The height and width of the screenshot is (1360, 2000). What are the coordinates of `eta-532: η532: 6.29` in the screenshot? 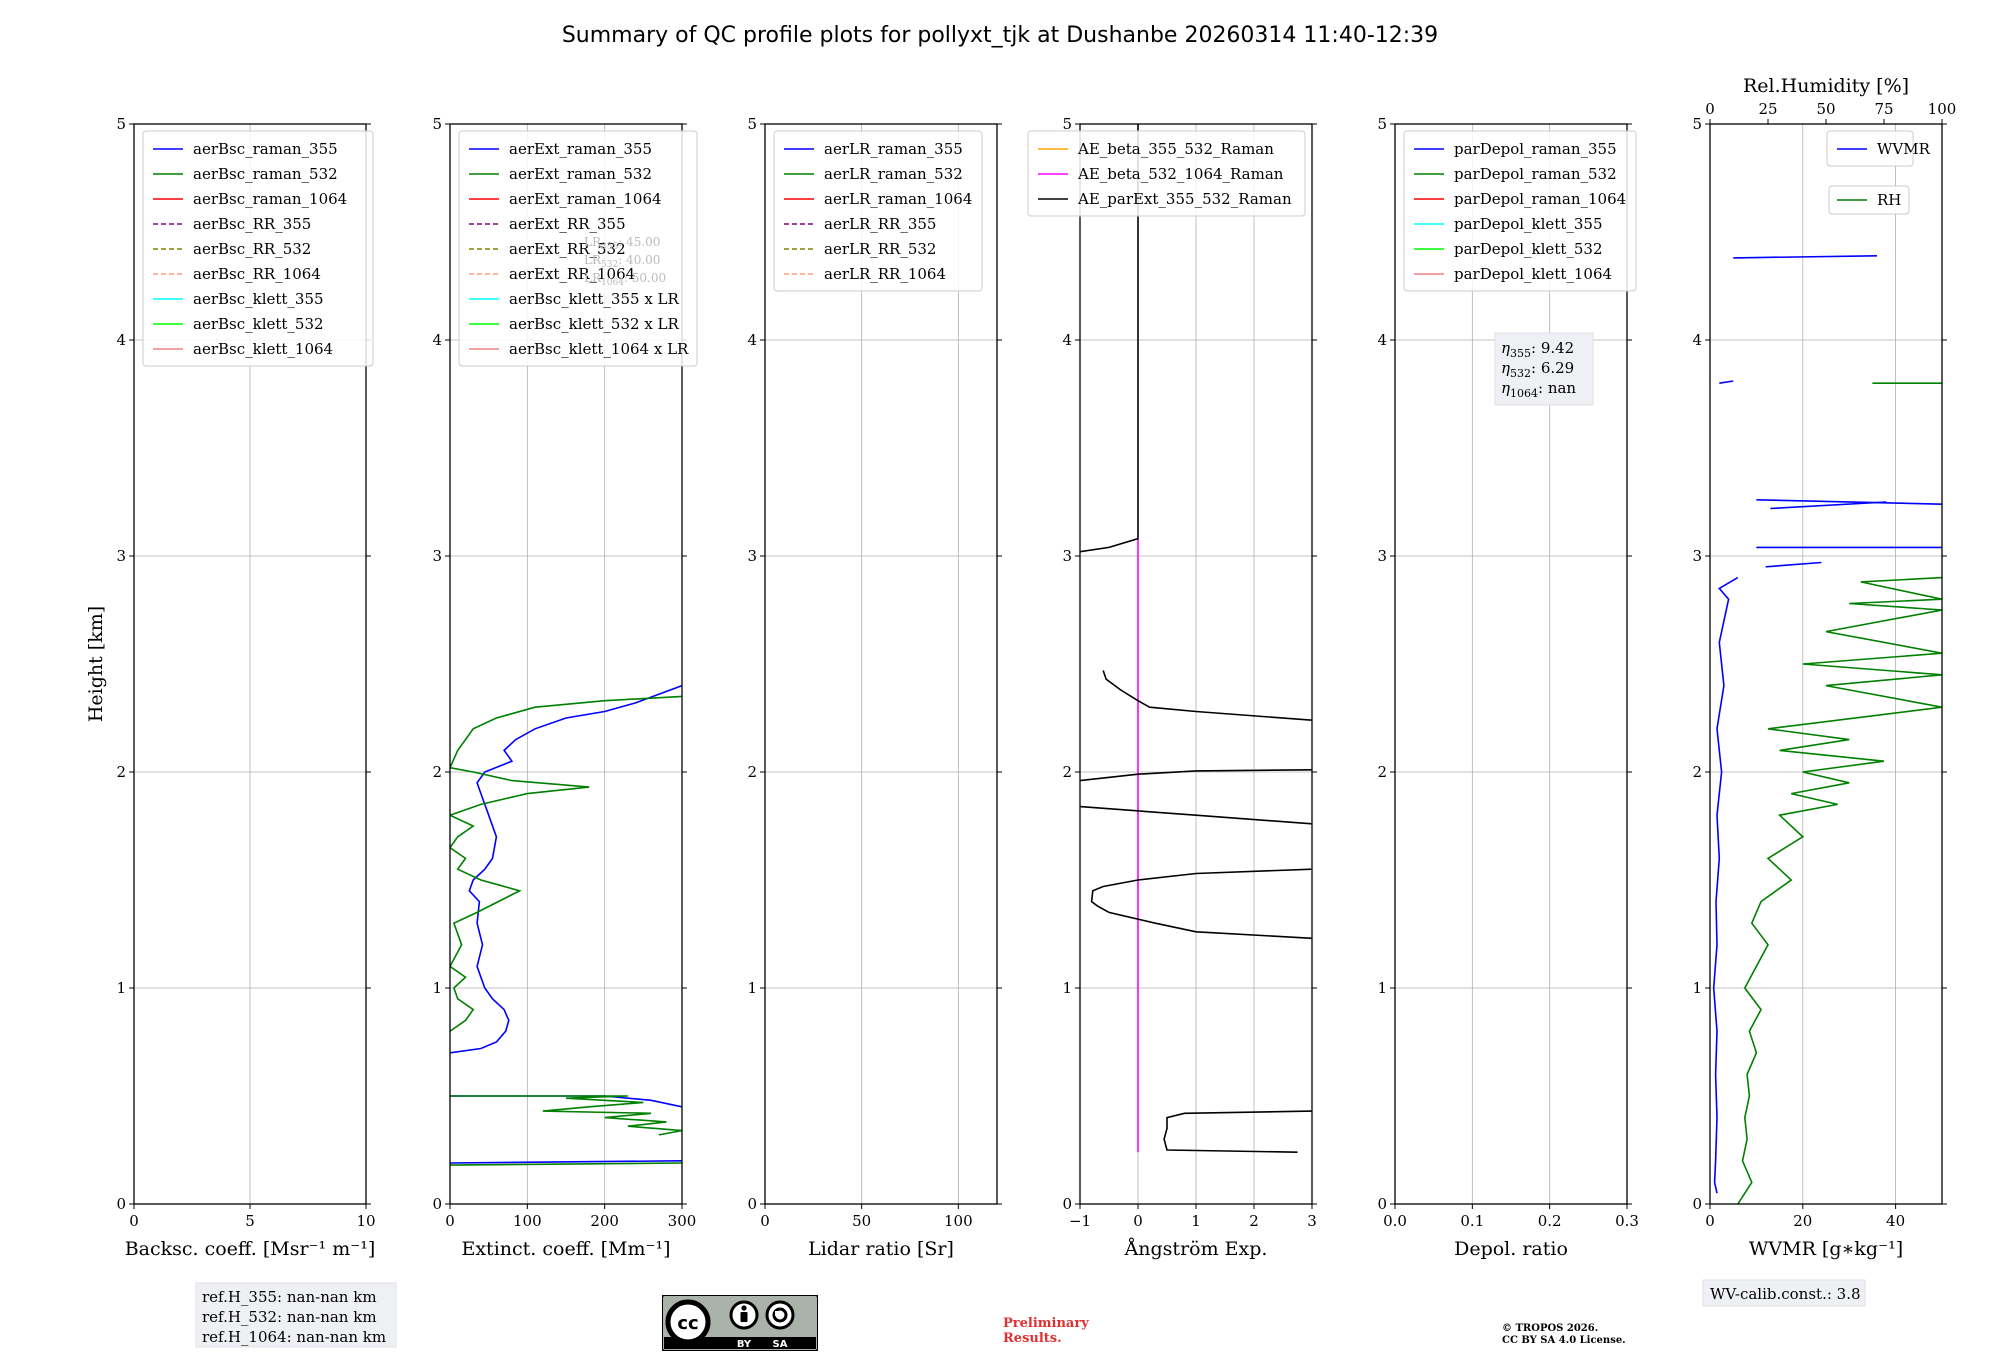 It's located at (1537, 369).